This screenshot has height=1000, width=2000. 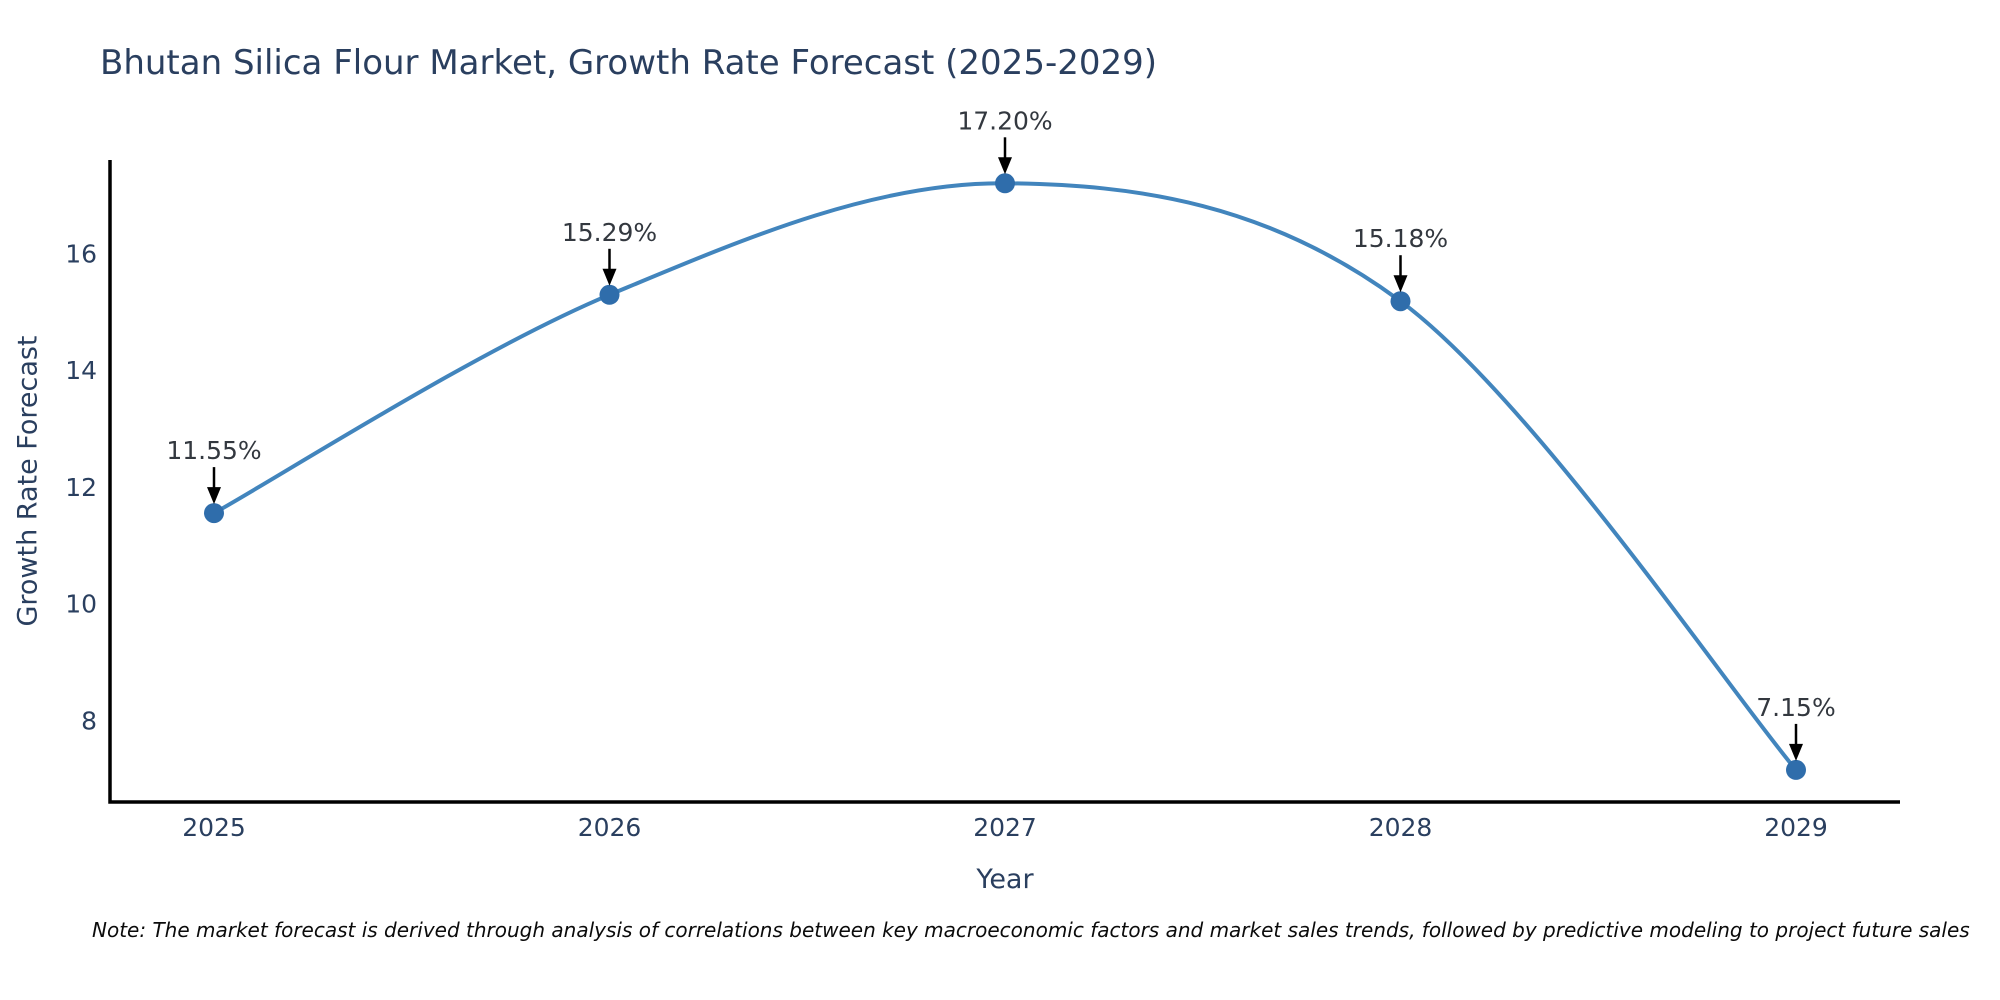 What do you see at coordinates (81, 487) in the screenshot?
I see `y-tick-label: 12` at bounding box center [81, 487].